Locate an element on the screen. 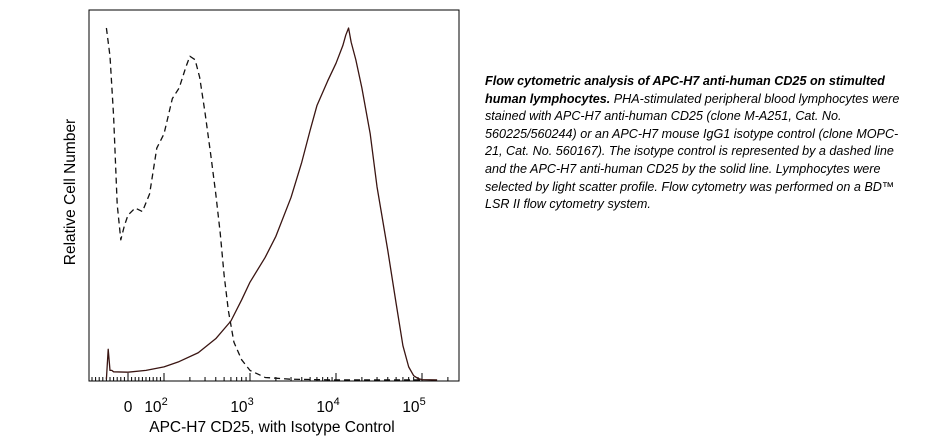 This screenshot has width=936, height=436. x-tick-label: 10⁵ is located at coordinates (413, 406).